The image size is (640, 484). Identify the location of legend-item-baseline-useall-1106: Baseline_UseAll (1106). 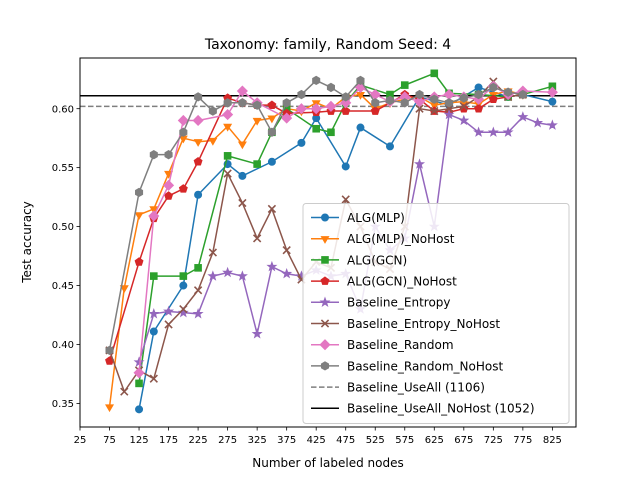
(398, 388).